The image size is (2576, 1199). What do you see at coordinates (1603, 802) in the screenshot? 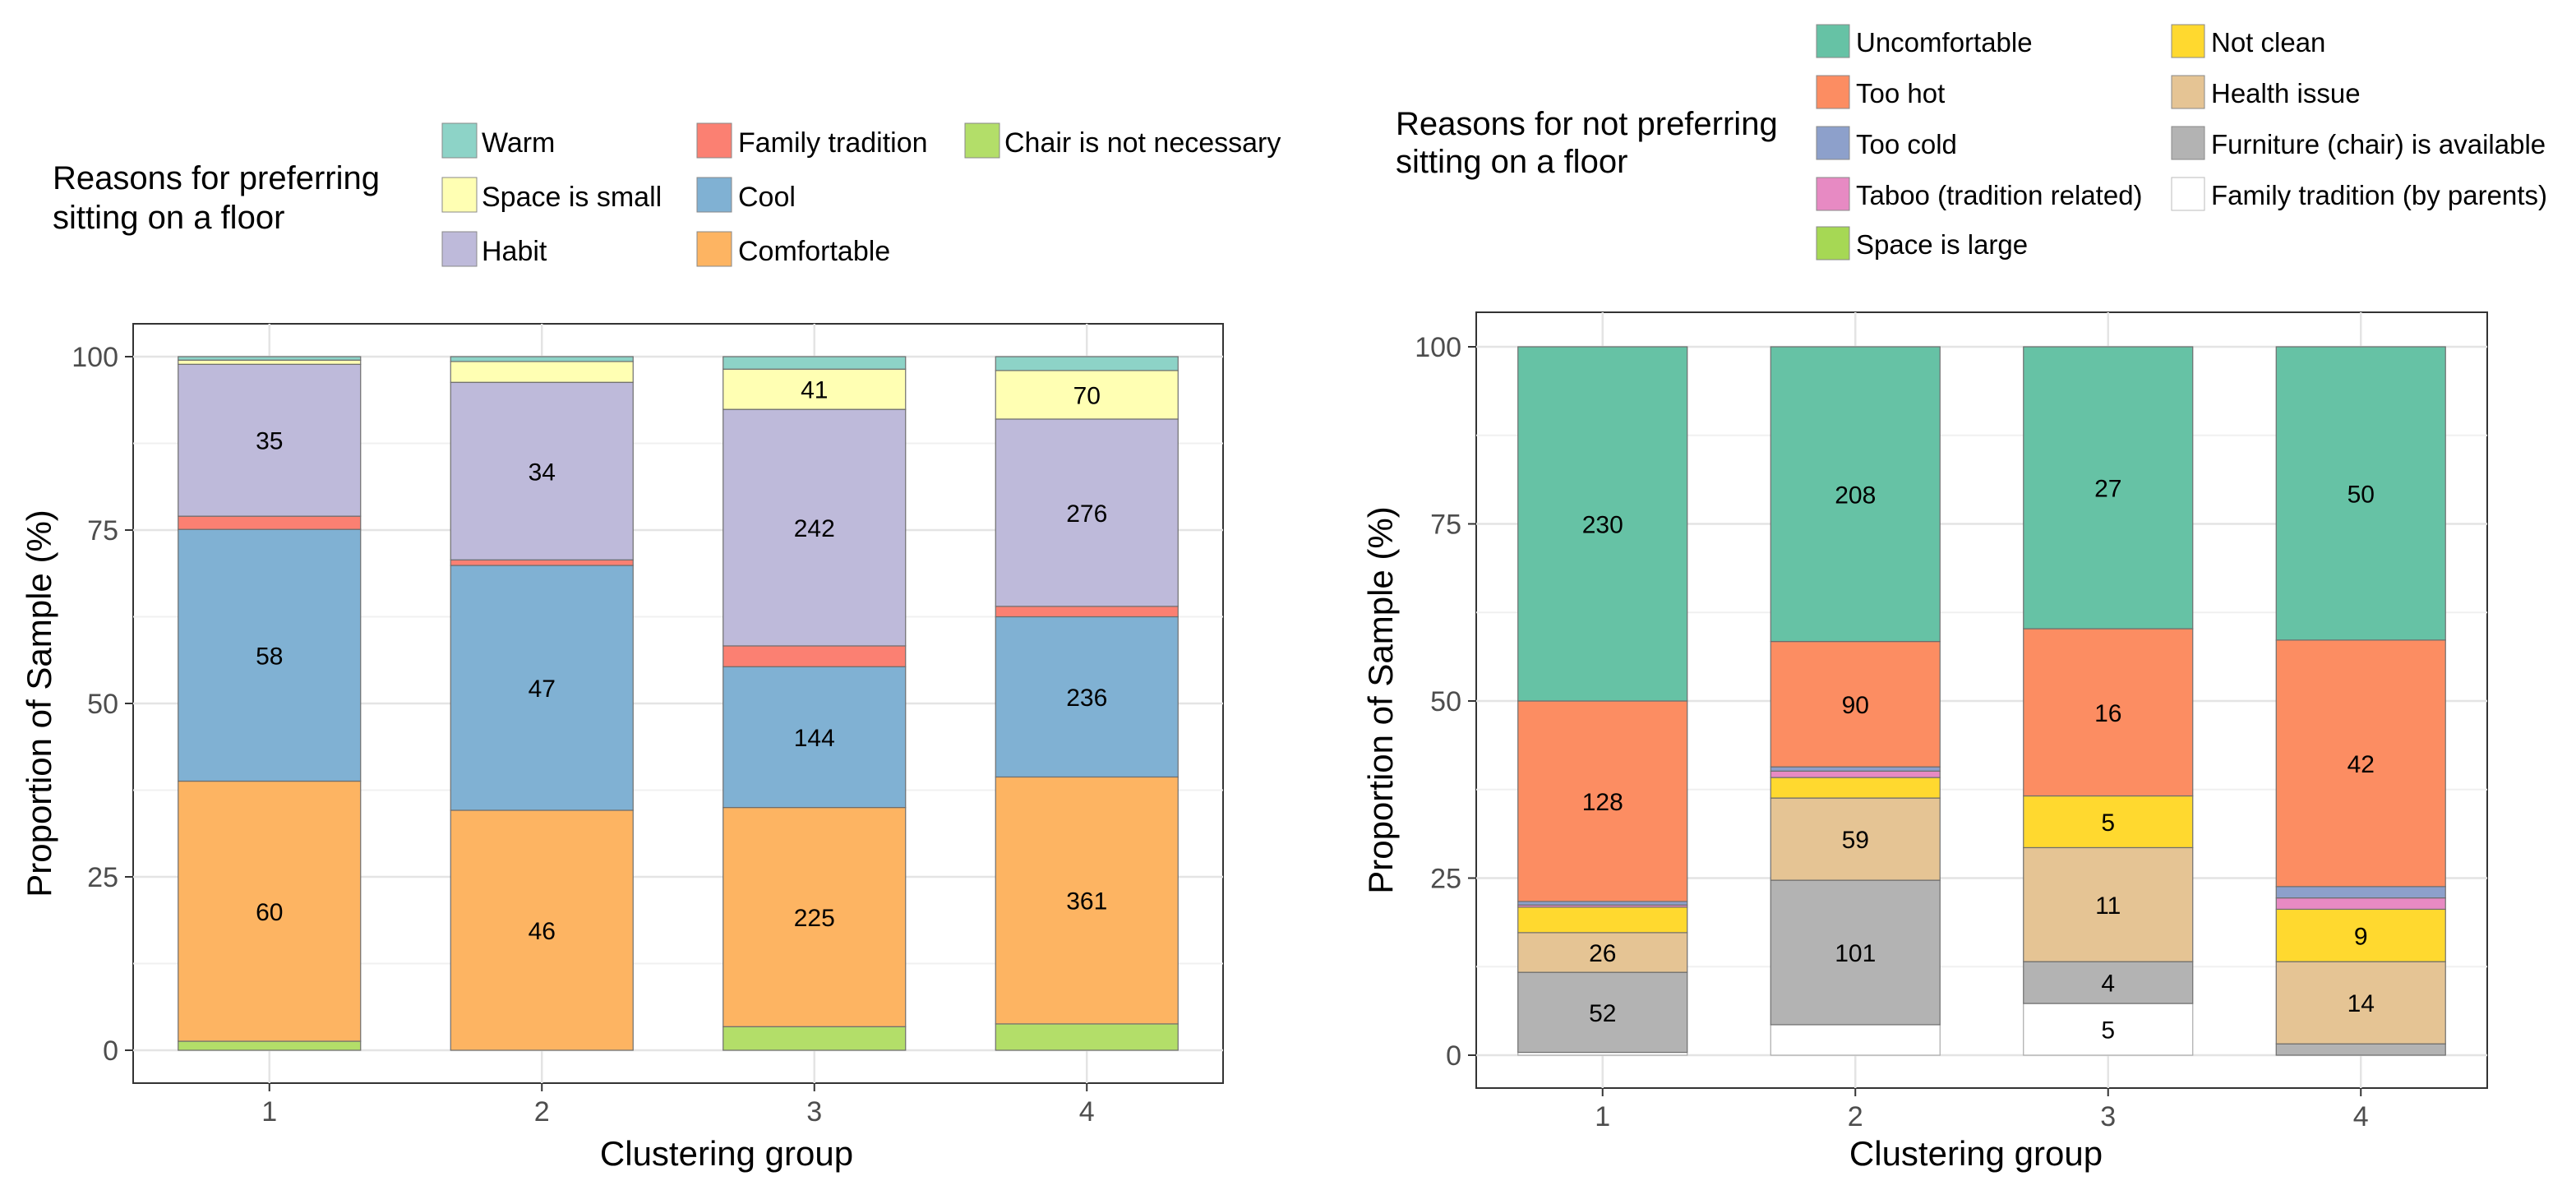
I see `data-label: 128` at bounding box center [1603, 802].